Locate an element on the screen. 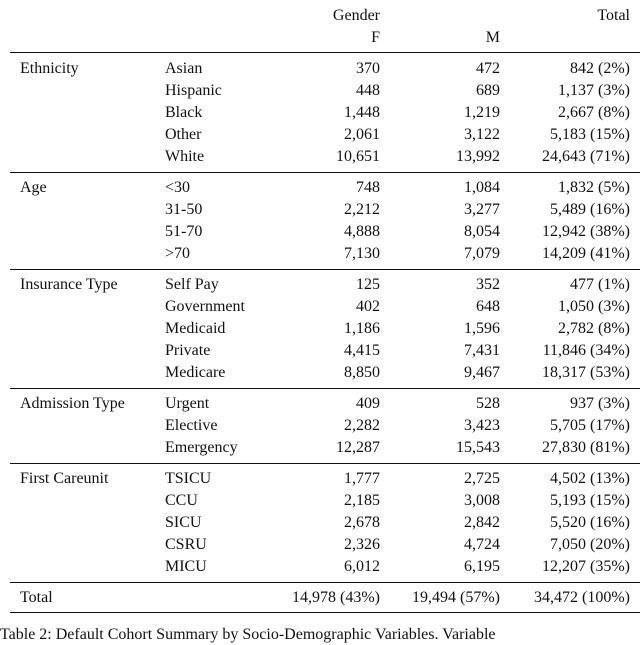 The image size is (640, 645). group-label: Ethnicity is located at coordinates (49, 68).